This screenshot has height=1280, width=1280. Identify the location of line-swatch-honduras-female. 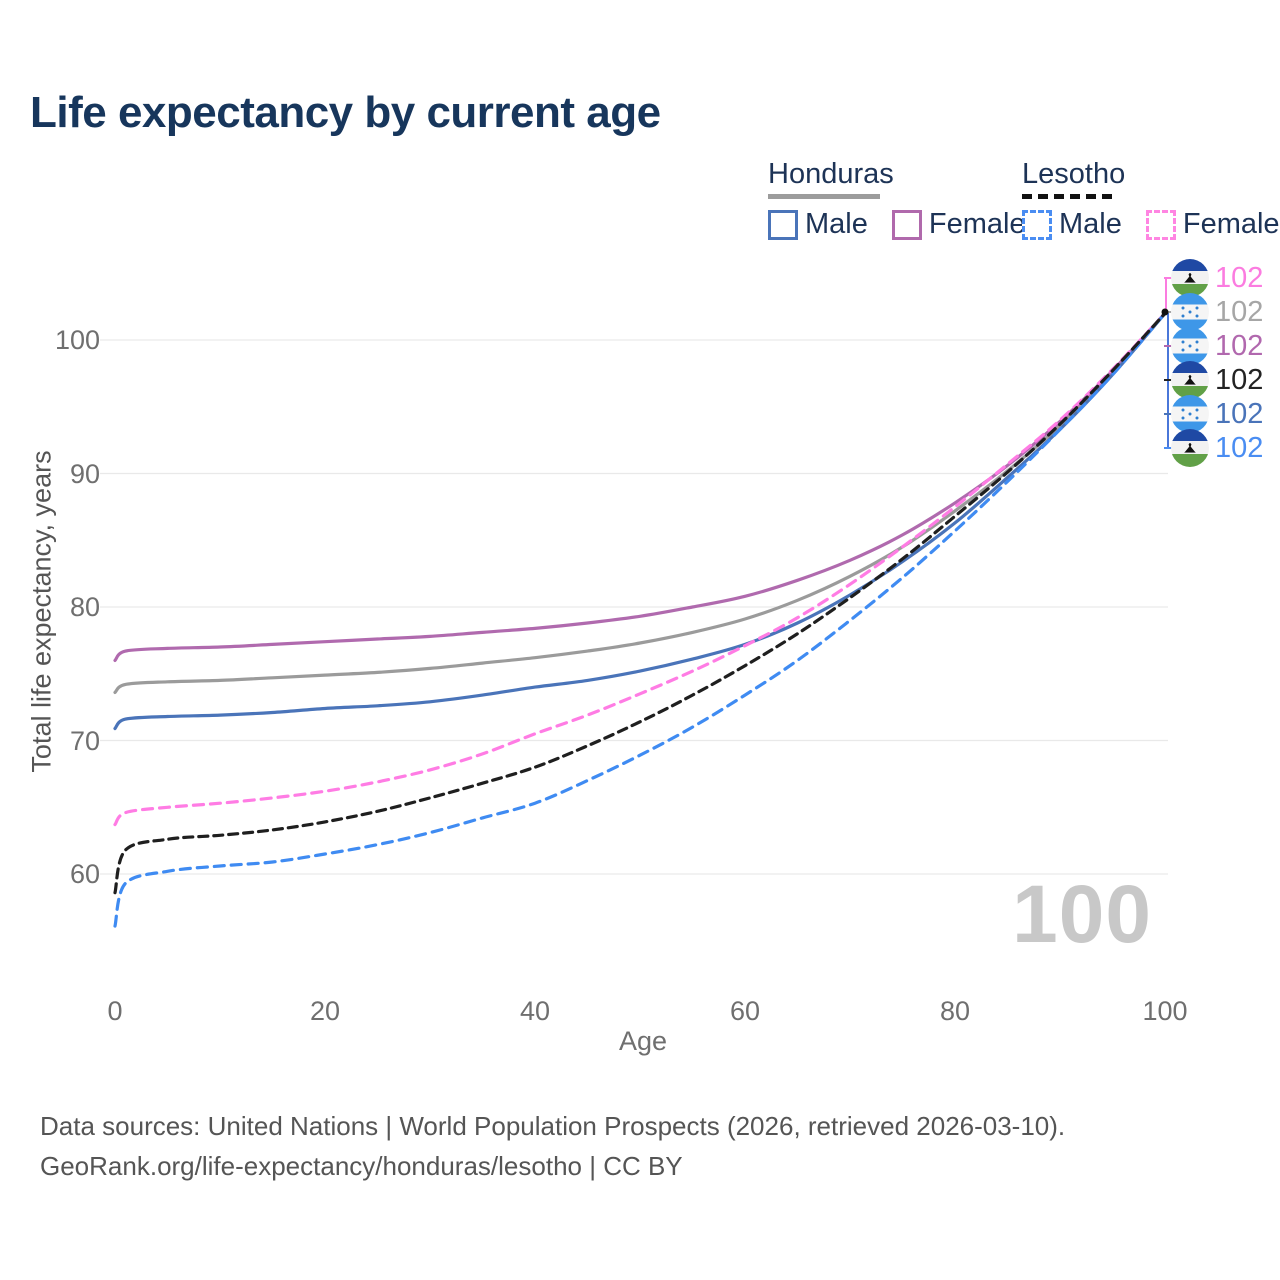
(906, 224).